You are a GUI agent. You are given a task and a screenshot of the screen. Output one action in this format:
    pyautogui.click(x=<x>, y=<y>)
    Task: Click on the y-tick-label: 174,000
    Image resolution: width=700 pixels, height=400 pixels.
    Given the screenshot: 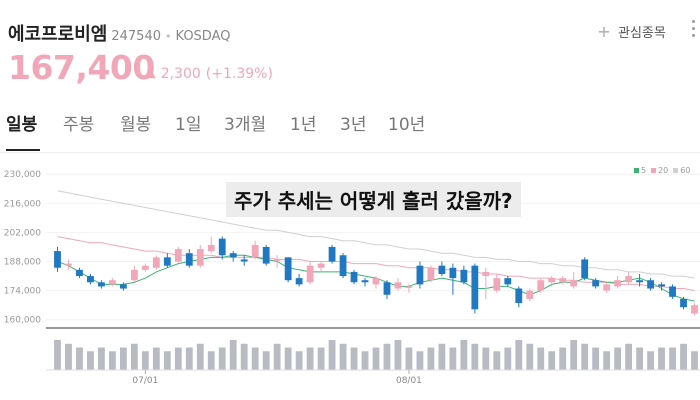 What is the action you would take?
    pyautogui.click(x=22, y=292)
    